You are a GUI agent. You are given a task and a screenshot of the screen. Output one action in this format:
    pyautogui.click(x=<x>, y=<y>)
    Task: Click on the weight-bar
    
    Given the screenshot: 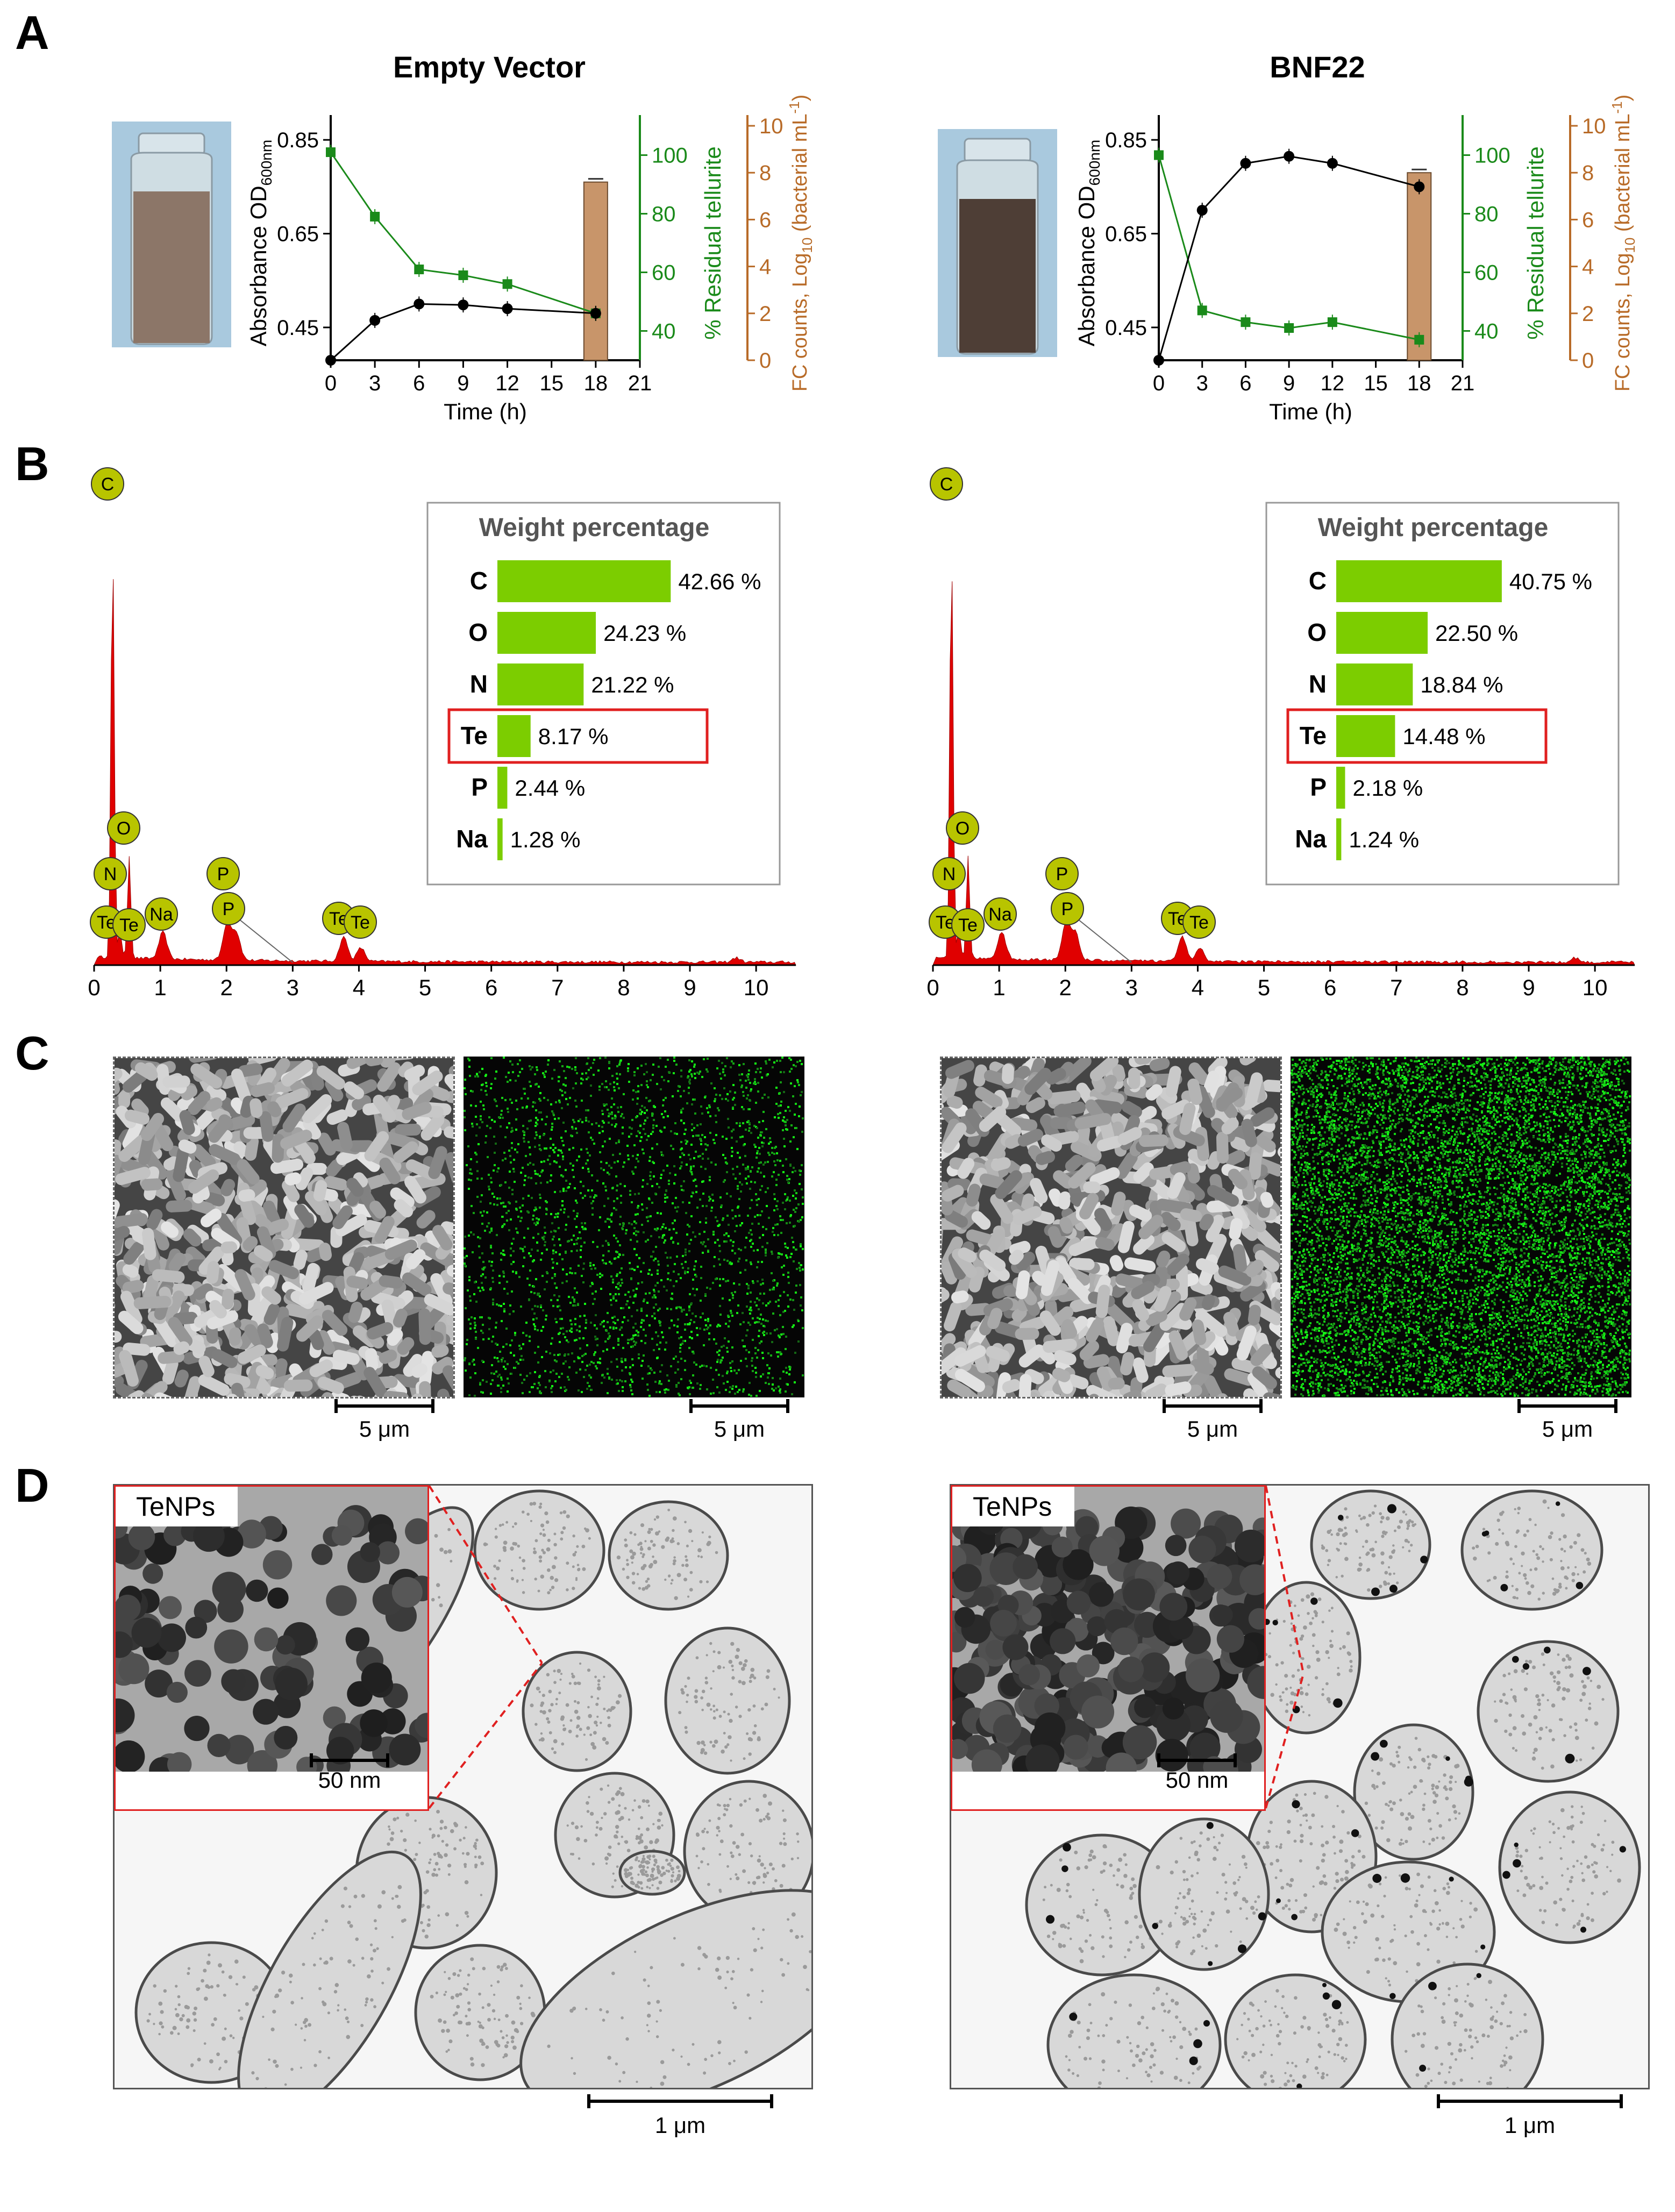 What is the action you would take?
    pyautogui.click(x=500, y=839)
    